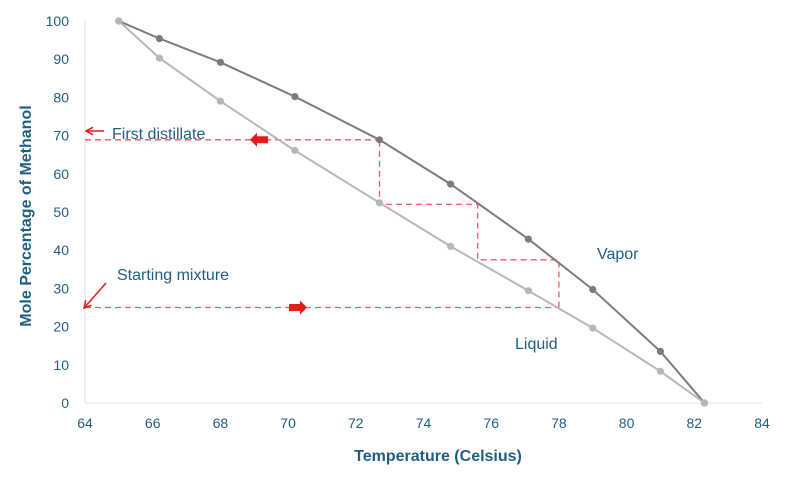 The width and height of the screenshot is (799, 483). Describe the element at coordinates (153, 423) in the screenshot. I see `x-tick-label: 66` at that location.